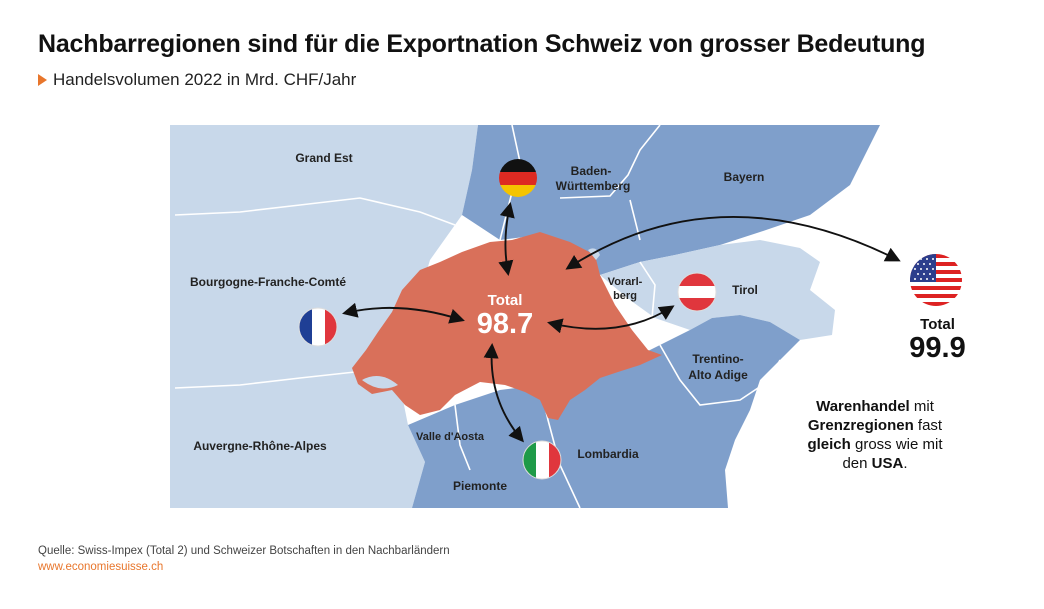  Describe the element at coordinates (260, 446) in the screenshot. I see `label-auvergne: Auvergne-Rhône-Alpes` at that location.